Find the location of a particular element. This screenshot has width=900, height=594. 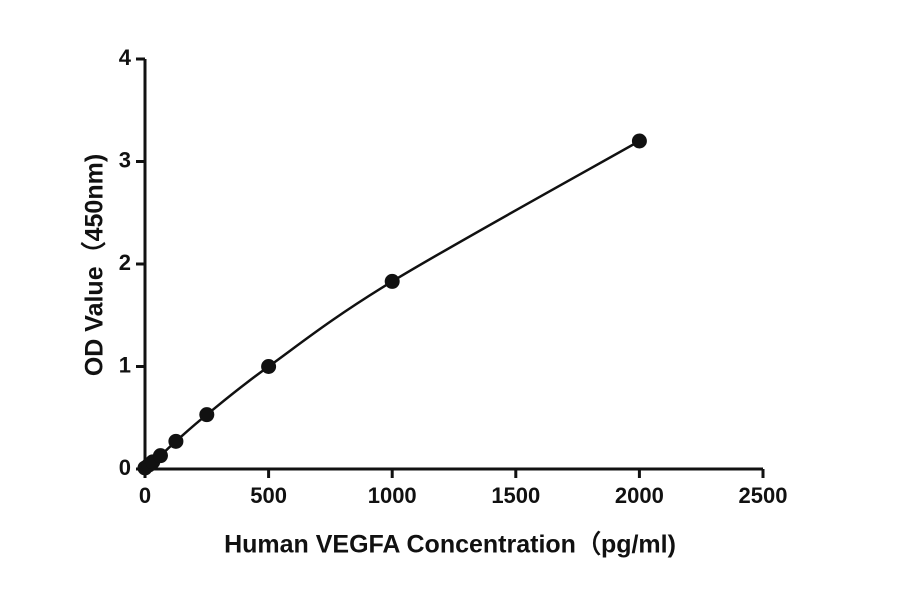

x-tick-label: 500 is located at coordinates (268, 495).